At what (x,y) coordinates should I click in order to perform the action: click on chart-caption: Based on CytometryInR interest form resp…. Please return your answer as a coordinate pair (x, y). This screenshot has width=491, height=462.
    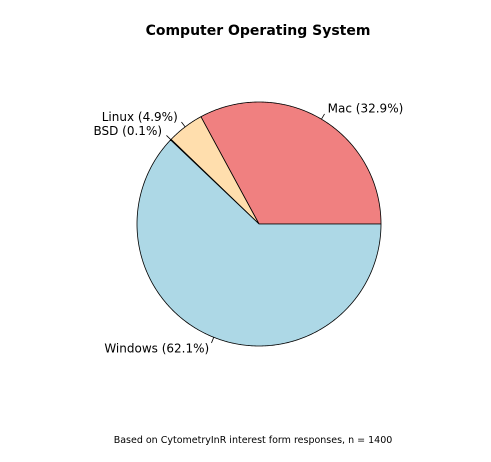
    Looking at the image, I should click on (253, 440).